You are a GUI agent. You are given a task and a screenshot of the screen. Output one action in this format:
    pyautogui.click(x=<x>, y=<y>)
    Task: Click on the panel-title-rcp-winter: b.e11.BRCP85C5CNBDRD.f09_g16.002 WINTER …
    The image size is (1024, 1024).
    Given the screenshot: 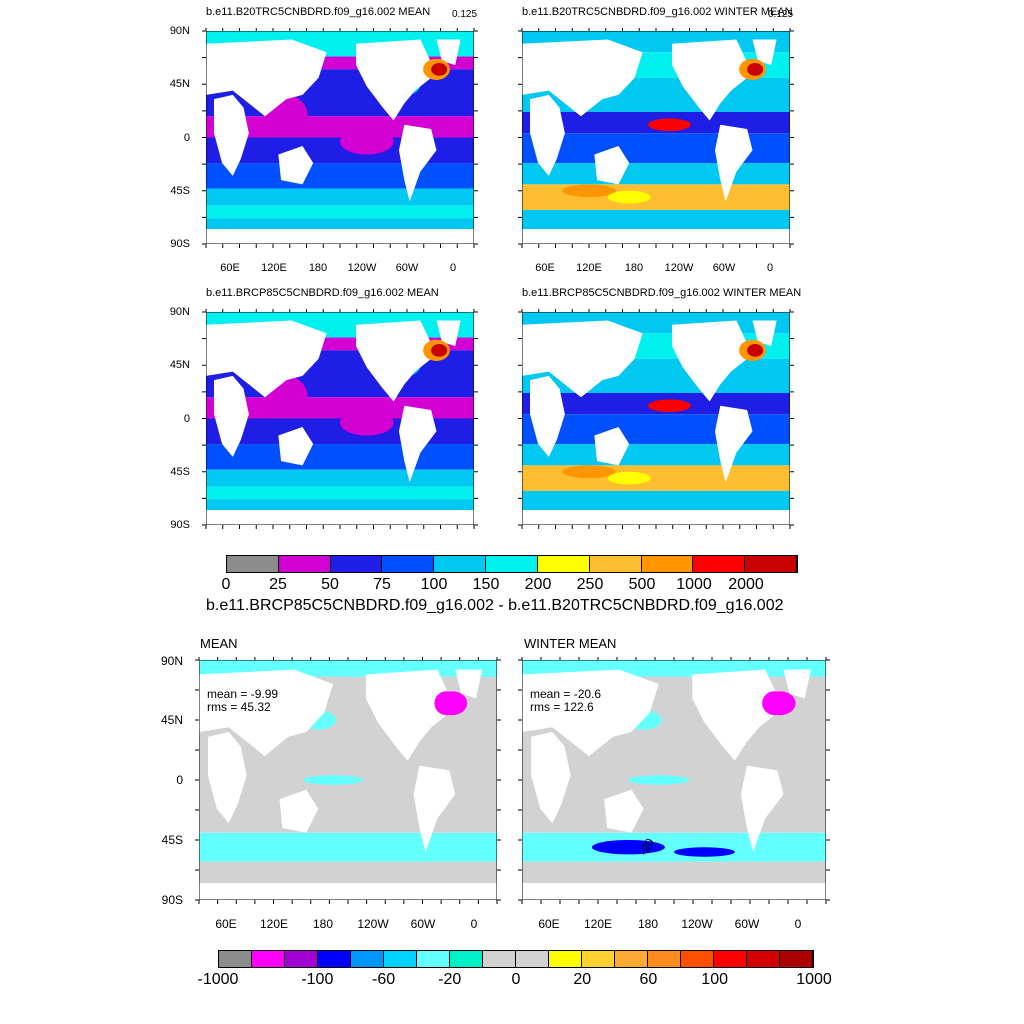 What is the action you would take?
    pyautogui.click(x=662, y=293)
    